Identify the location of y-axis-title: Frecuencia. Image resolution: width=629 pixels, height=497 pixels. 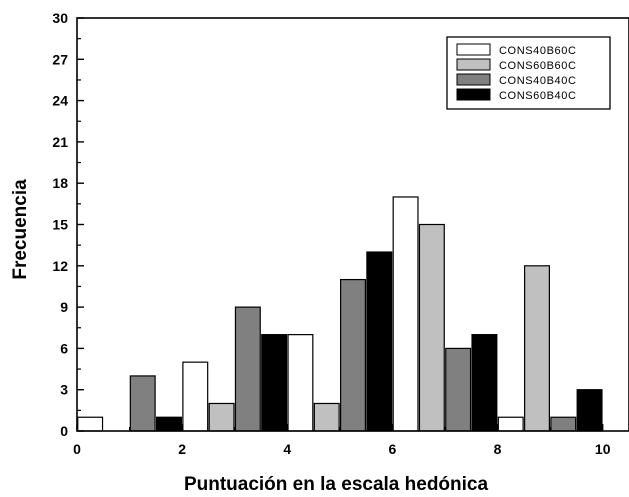
(20, 229).